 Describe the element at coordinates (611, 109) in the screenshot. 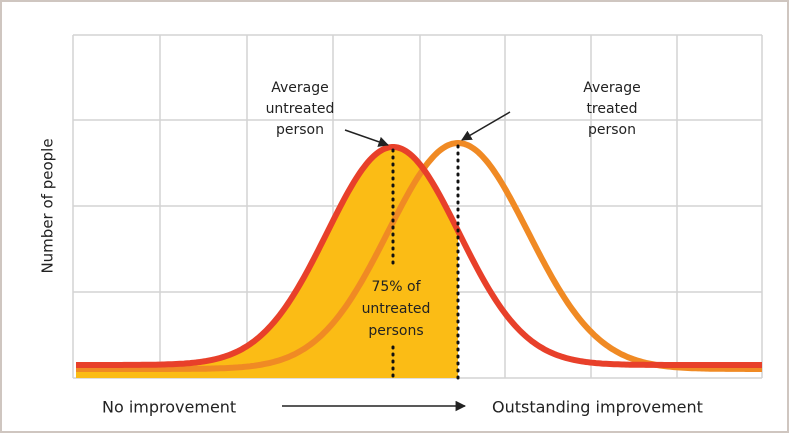

I see `annotation: treated` at that location.